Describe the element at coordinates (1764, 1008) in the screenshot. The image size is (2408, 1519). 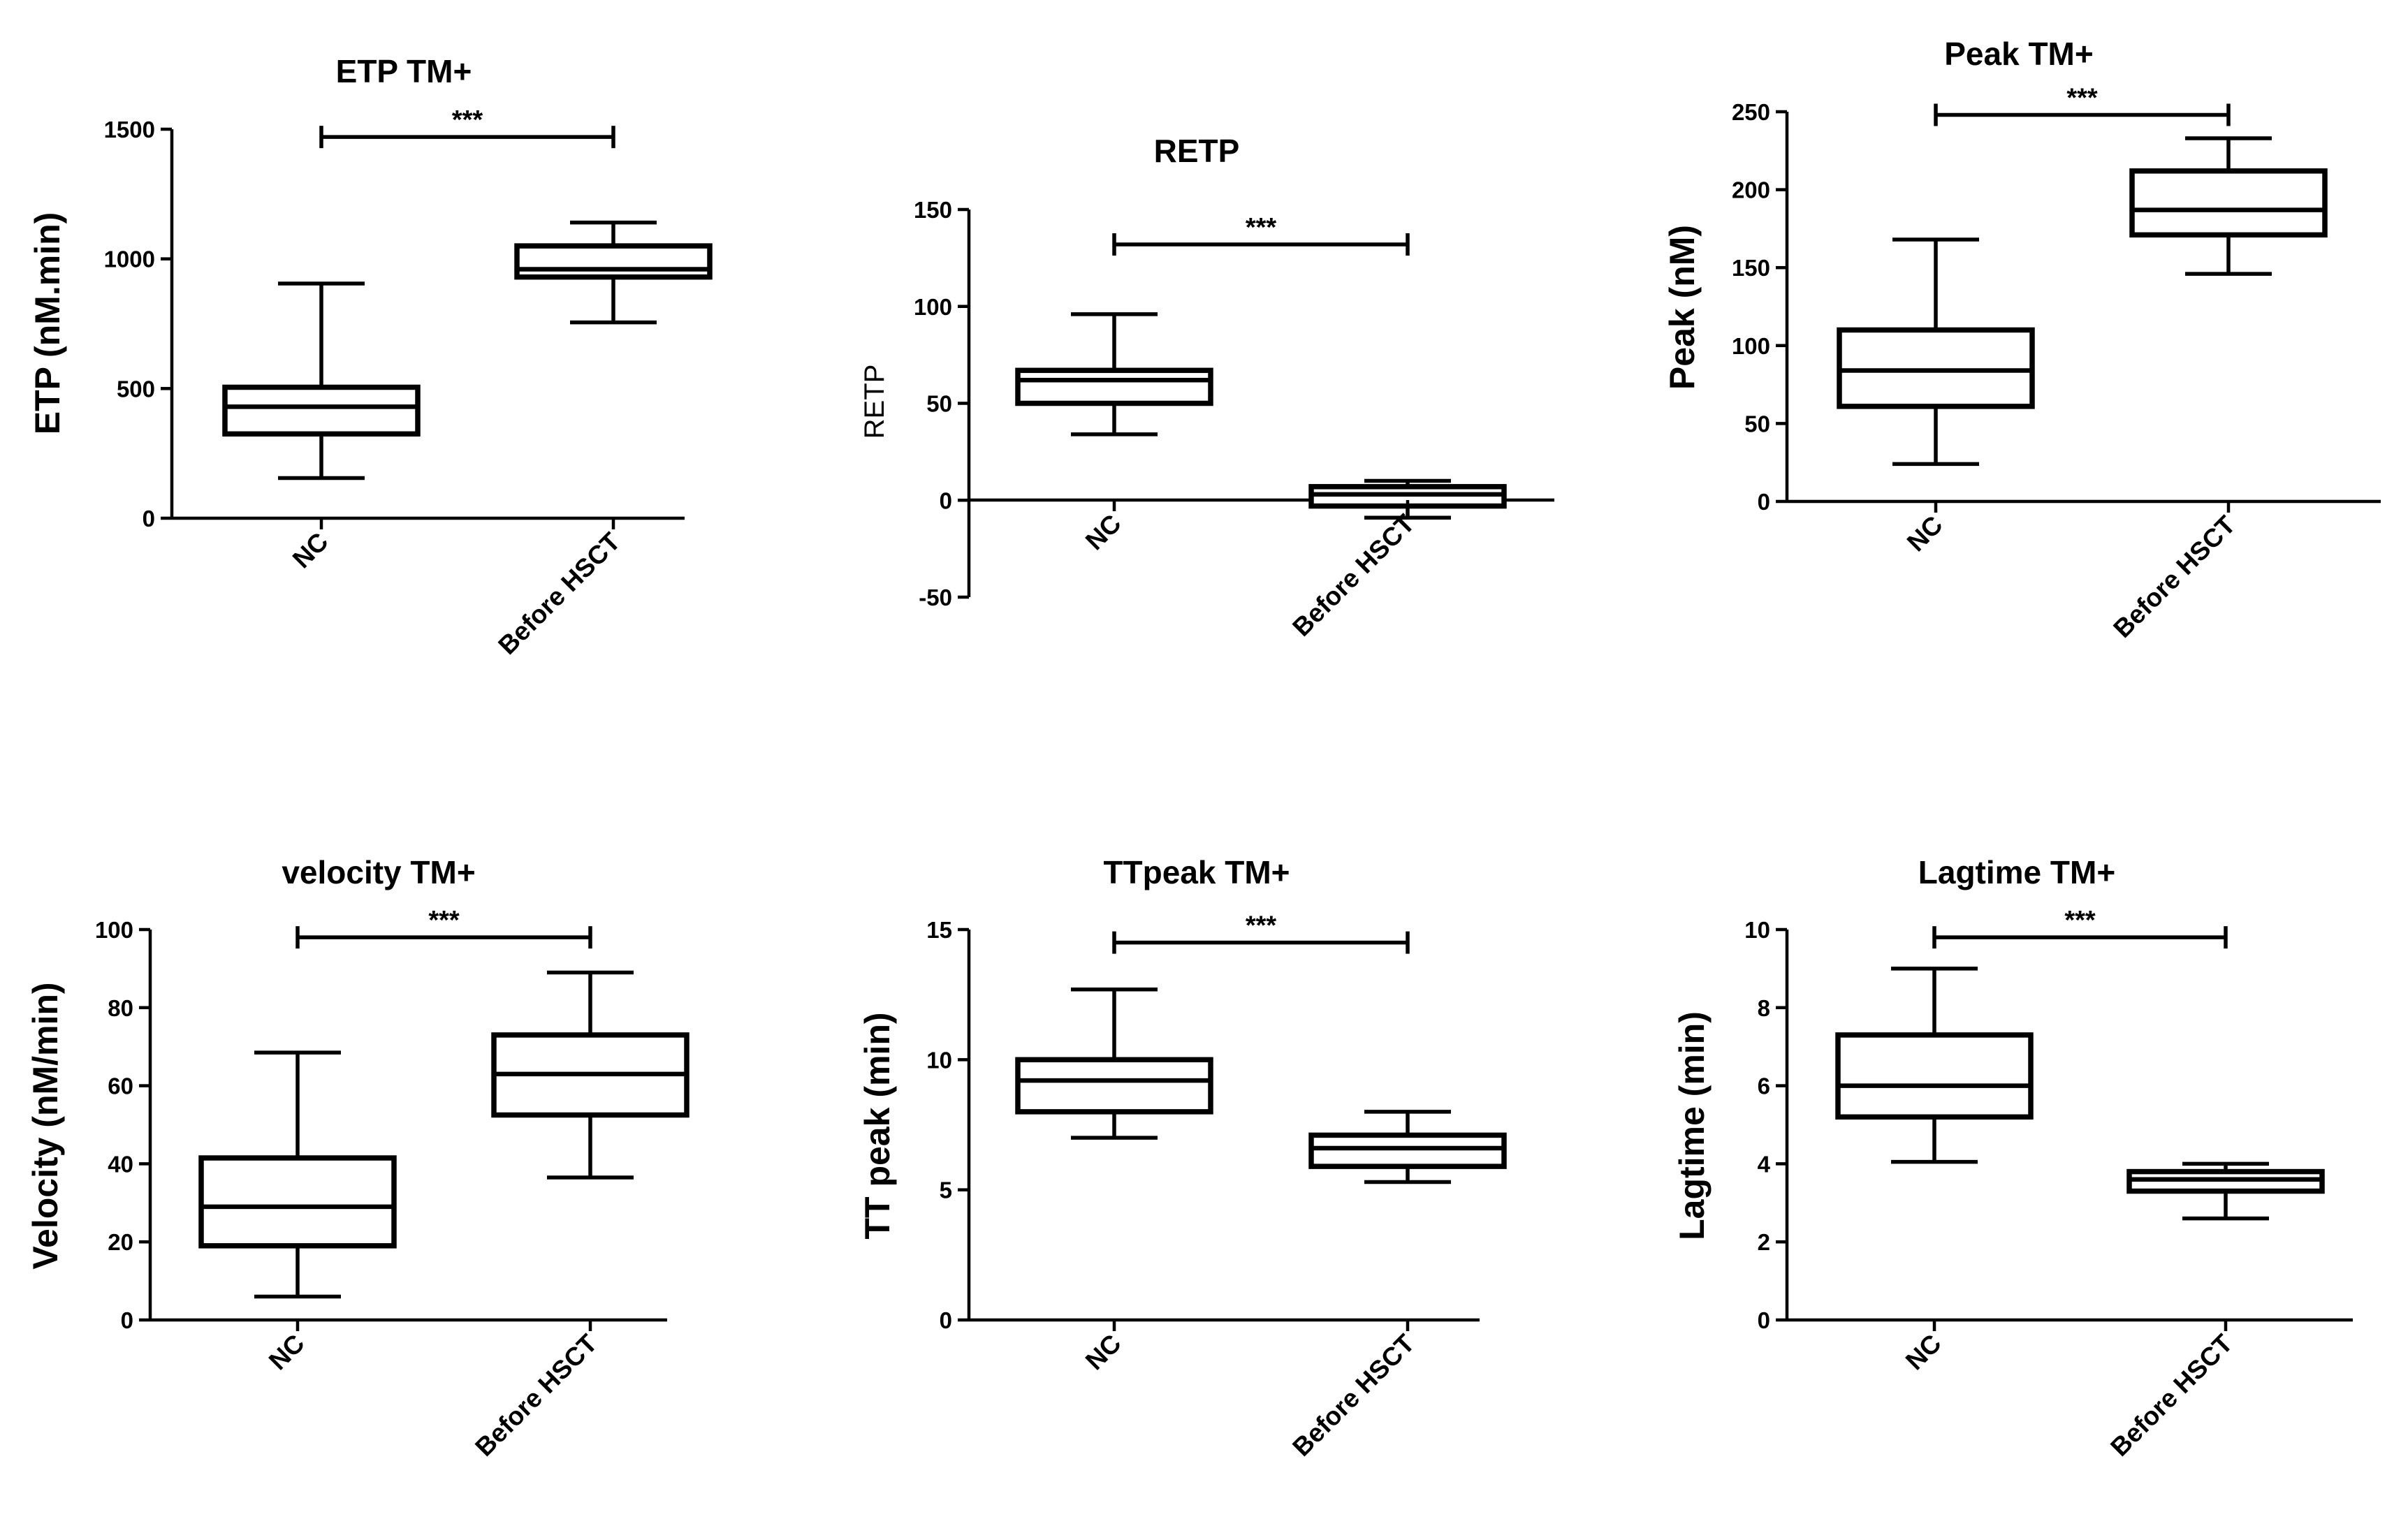
I see `y-tick-label: 8` at that location.